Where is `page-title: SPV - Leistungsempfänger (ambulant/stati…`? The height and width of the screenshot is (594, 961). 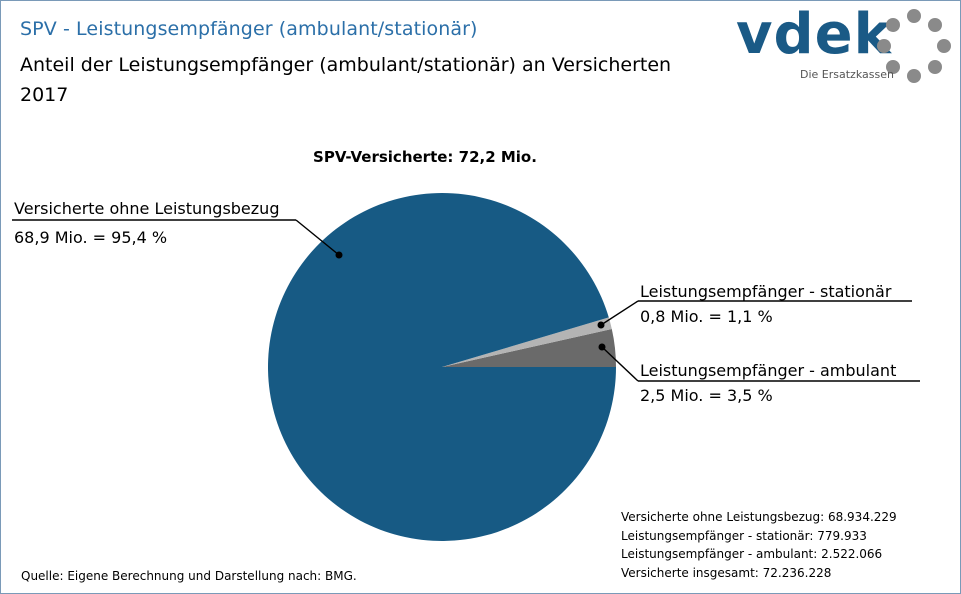
page-title: SPV - Leistungsempfänger (ambulant/stati… is located at coordinates (249, 29).